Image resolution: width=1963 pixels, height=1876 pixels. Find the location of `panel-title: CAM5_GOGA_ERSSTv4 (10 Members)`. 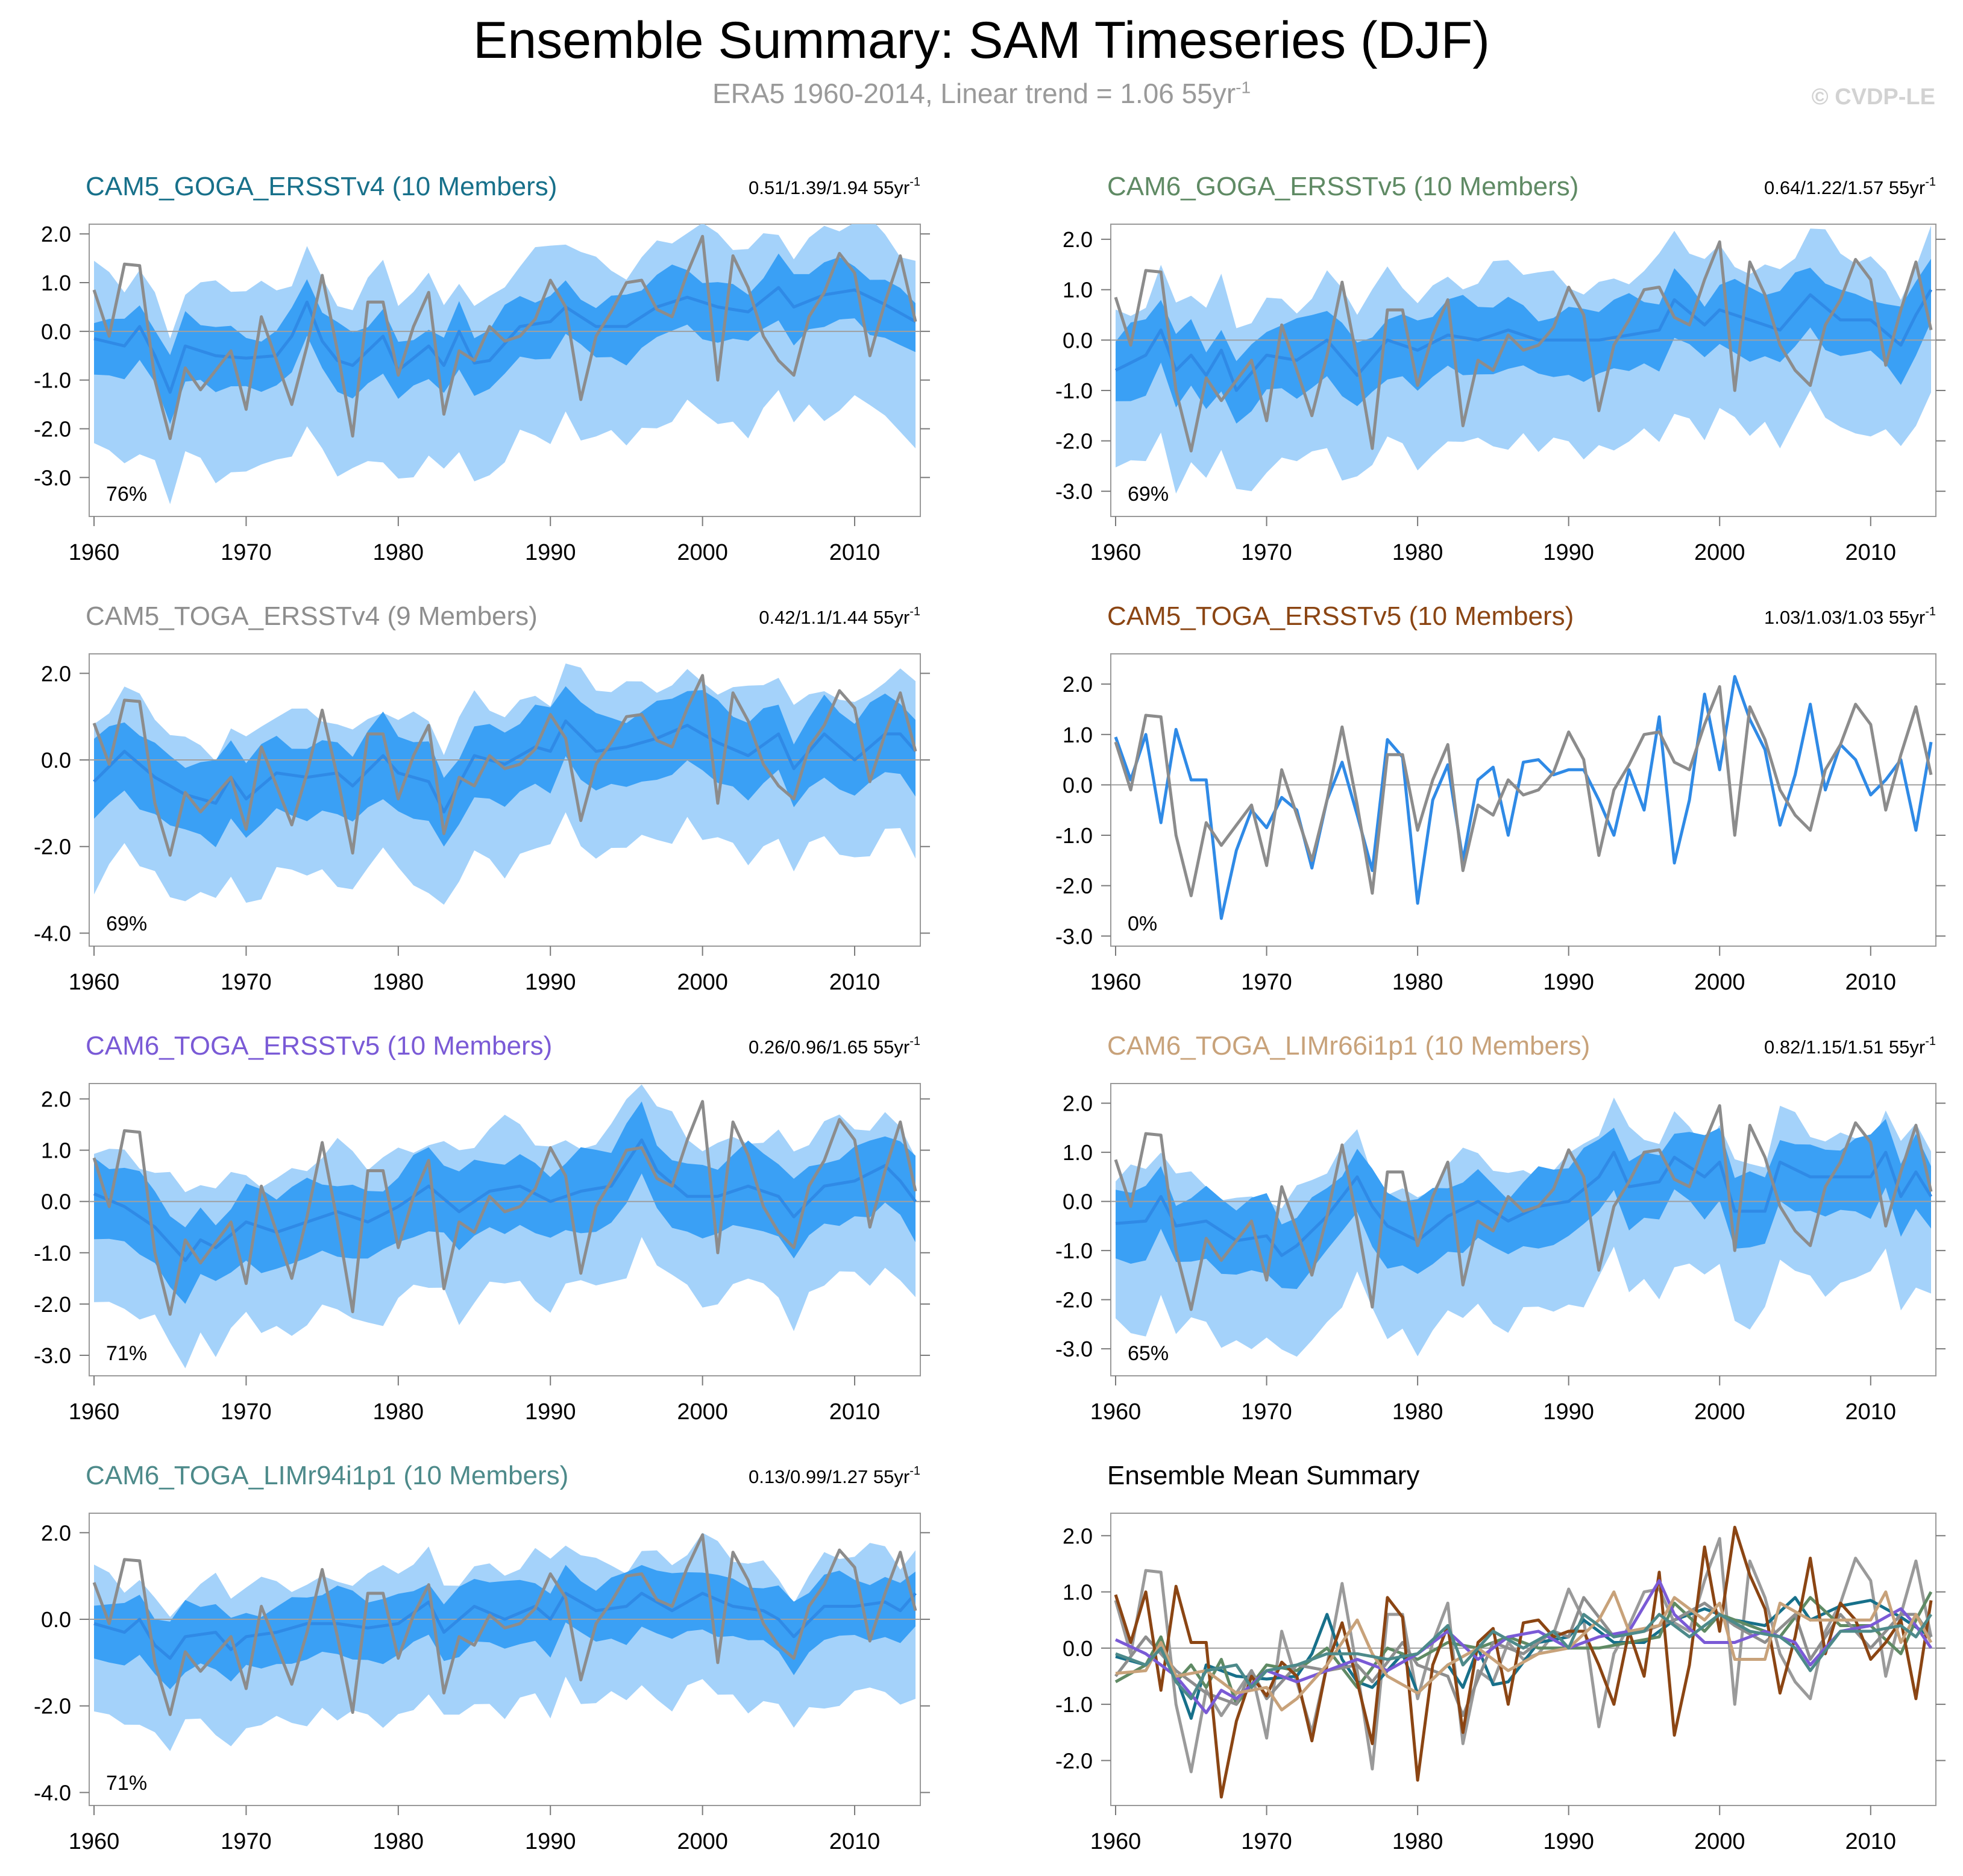

panel-title: CAM5_GOGA_ERSSTv4 (10 Members) is located at coordinates (321, 186).